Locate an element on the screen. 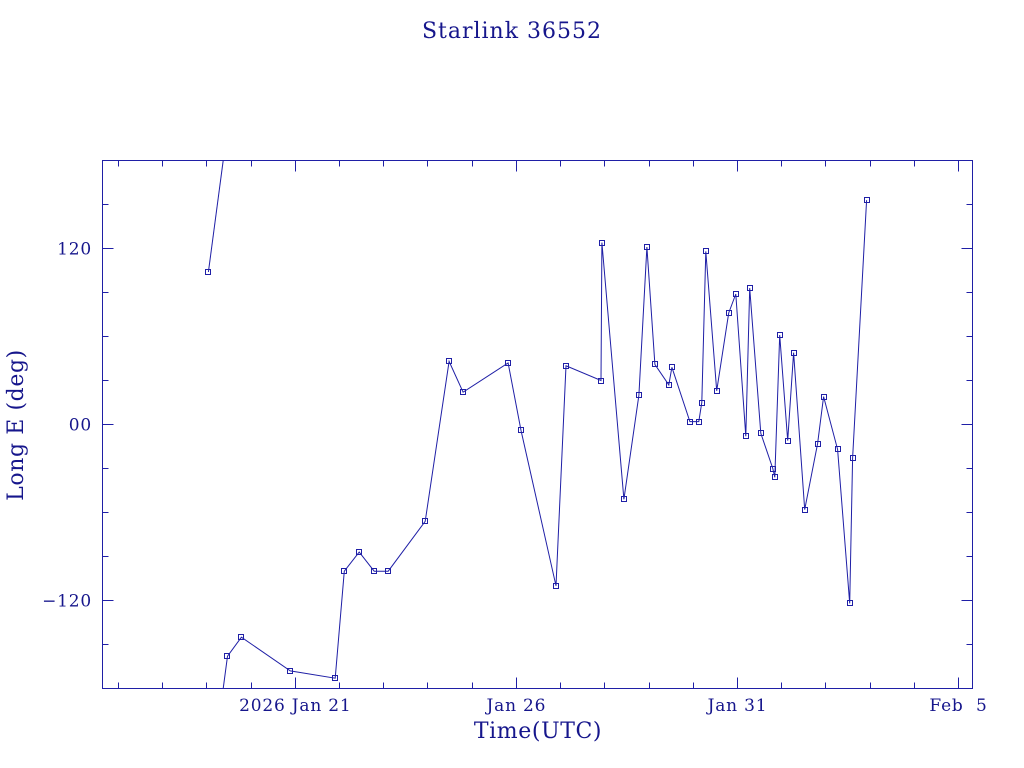 The width and height of the screenshot is (1024, 768). y-tick-label: 00 is located at coordinates (80, 426).